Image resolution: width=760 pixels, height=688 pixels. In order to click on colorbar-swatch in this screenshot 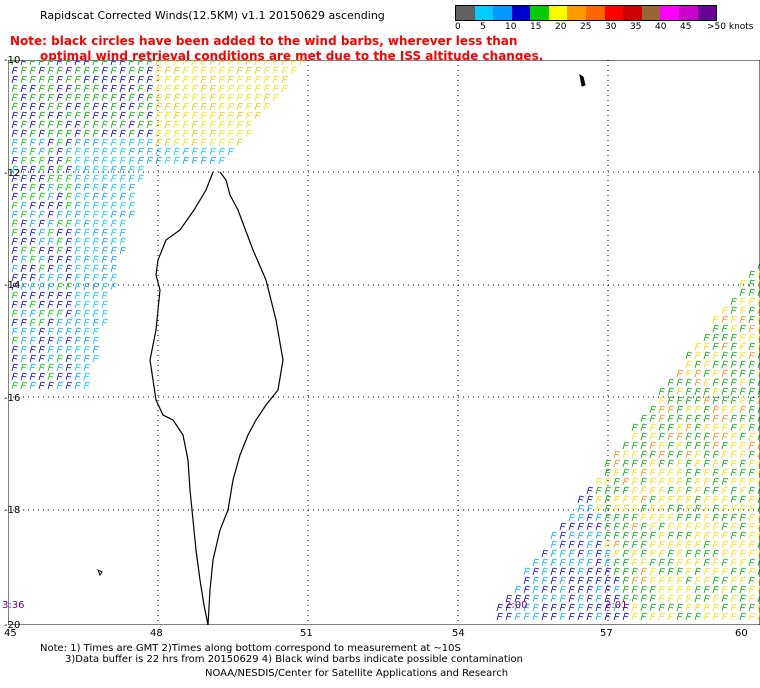, I will do `click(707, 13)`.